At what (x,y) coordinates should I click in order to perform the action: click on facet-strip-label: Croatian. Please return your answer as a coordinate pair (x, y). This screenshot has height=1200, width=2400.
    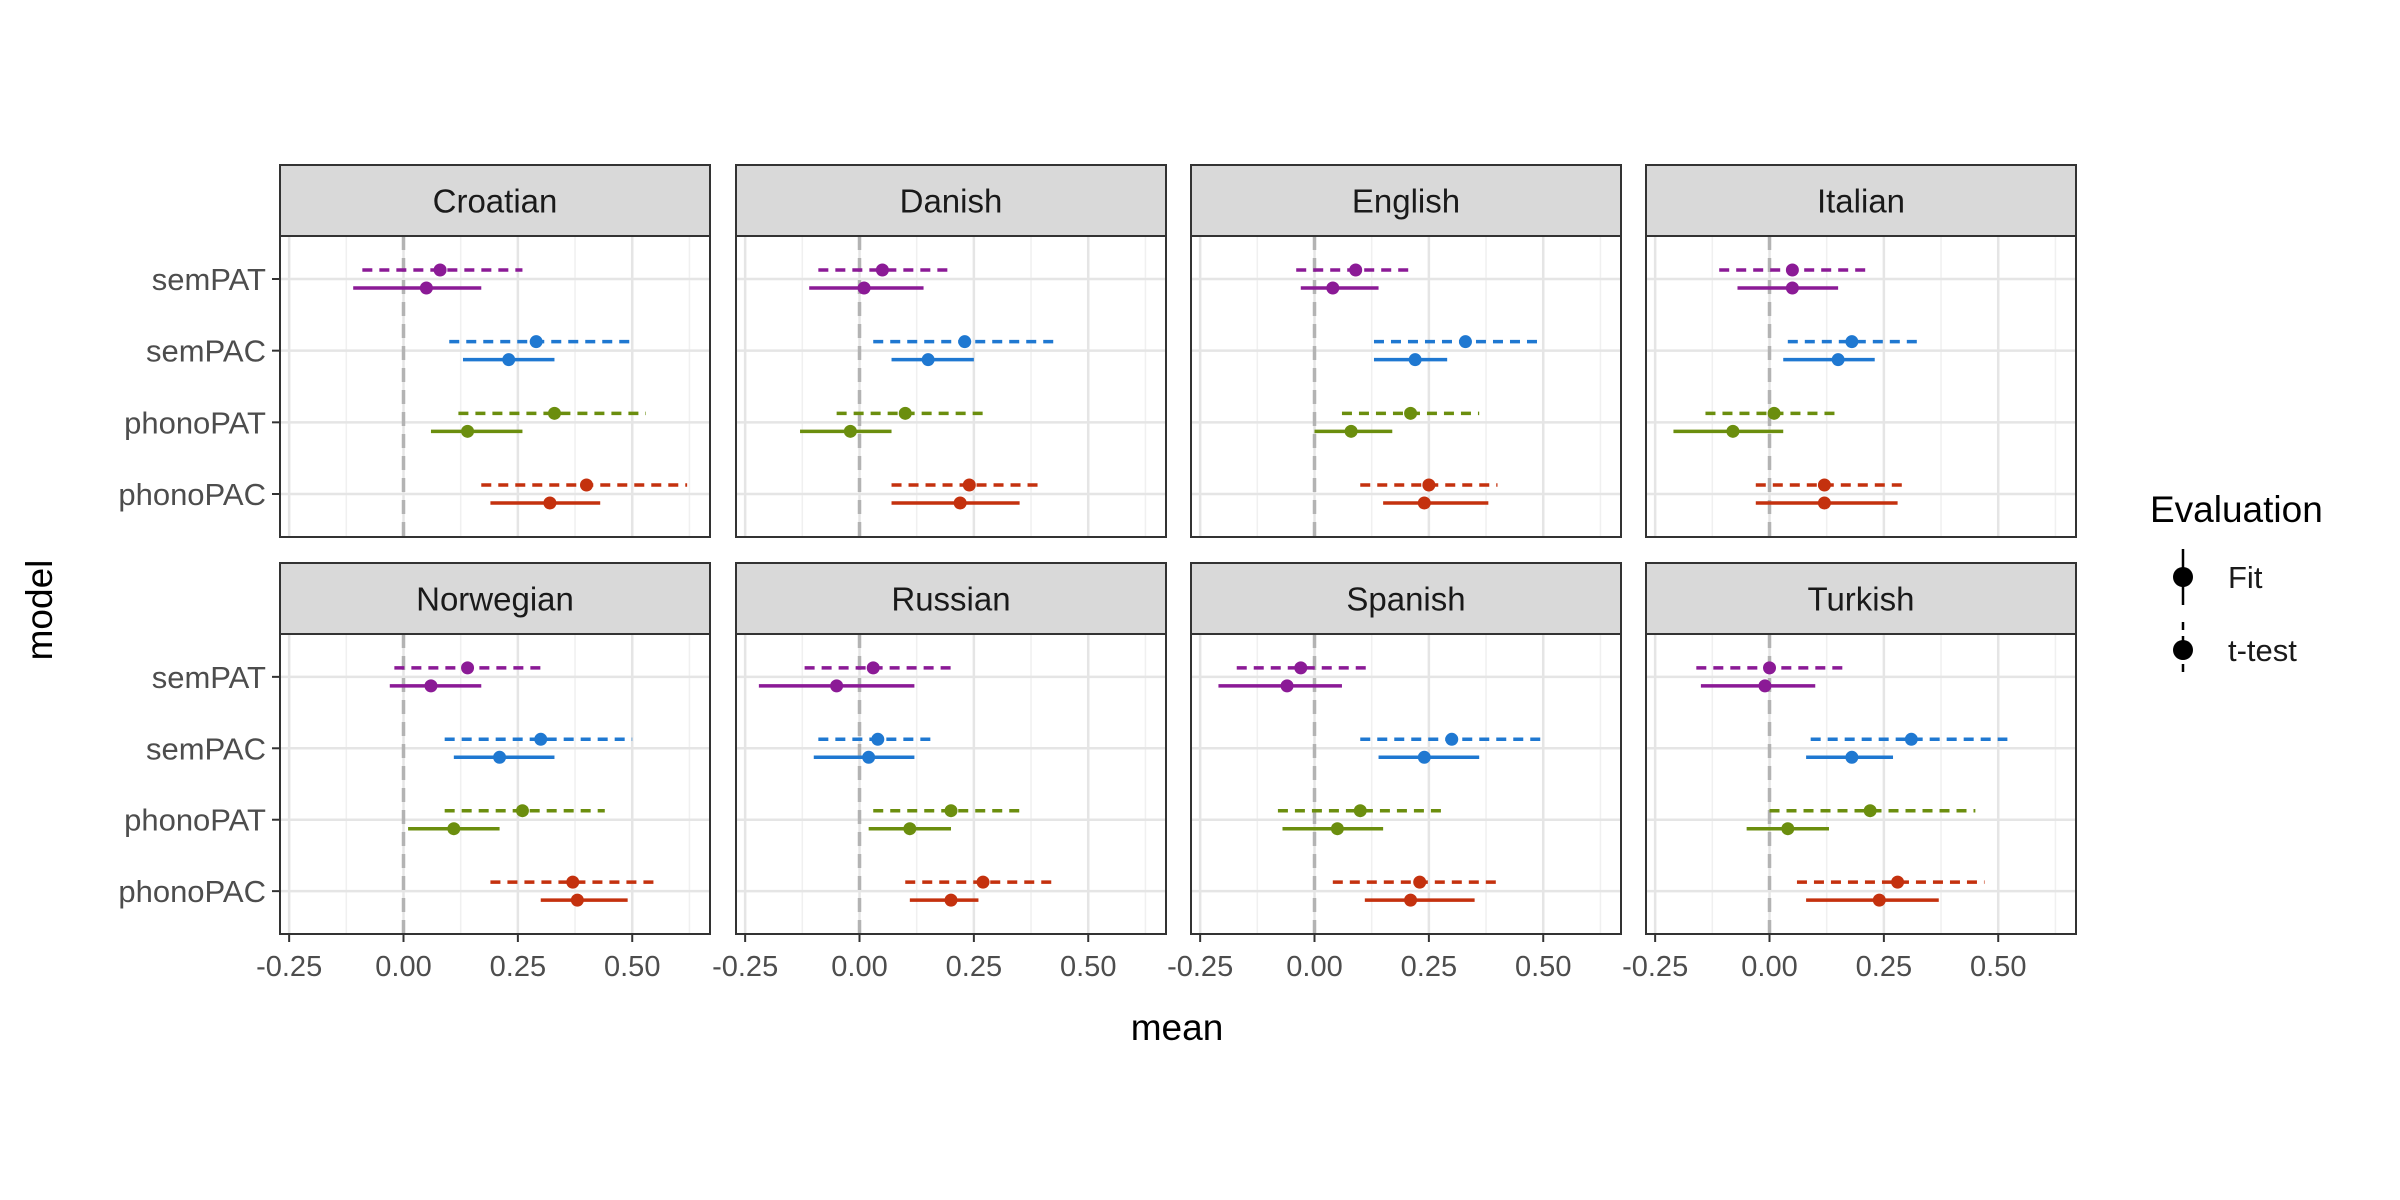
    Looking at the image, I should click on (495, 201).